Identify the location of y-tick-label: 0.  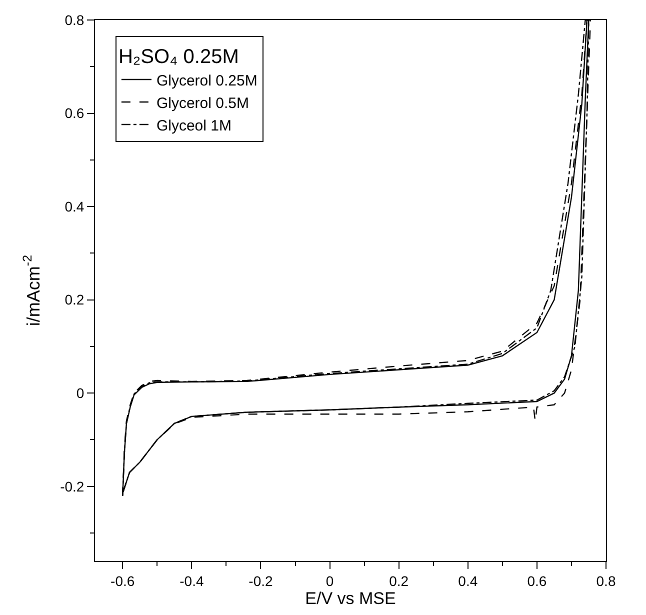
(80, 393).